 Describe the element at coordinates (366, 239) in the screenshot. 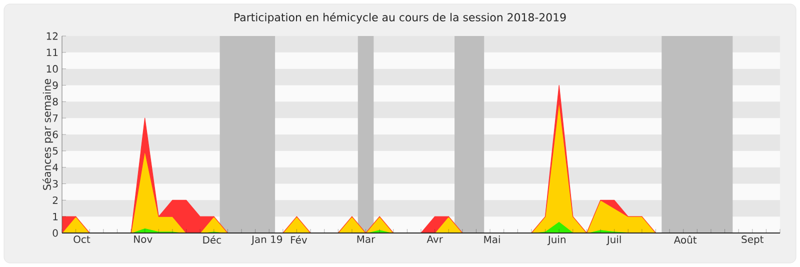

I see `x-tick-label: Mar` at that location.